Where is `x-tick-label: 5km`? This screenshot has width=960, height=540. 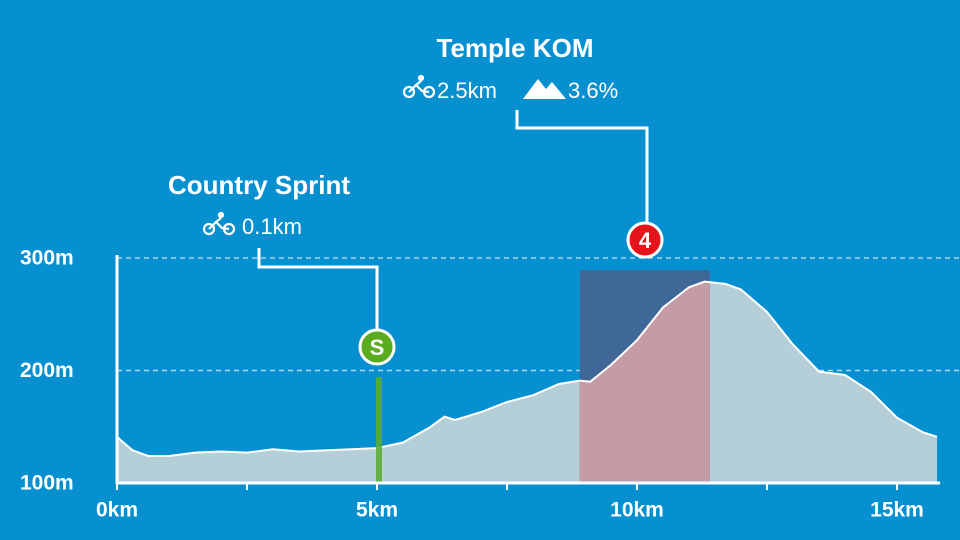
x-tick-label: 5km is located at coordinates (377, 510).